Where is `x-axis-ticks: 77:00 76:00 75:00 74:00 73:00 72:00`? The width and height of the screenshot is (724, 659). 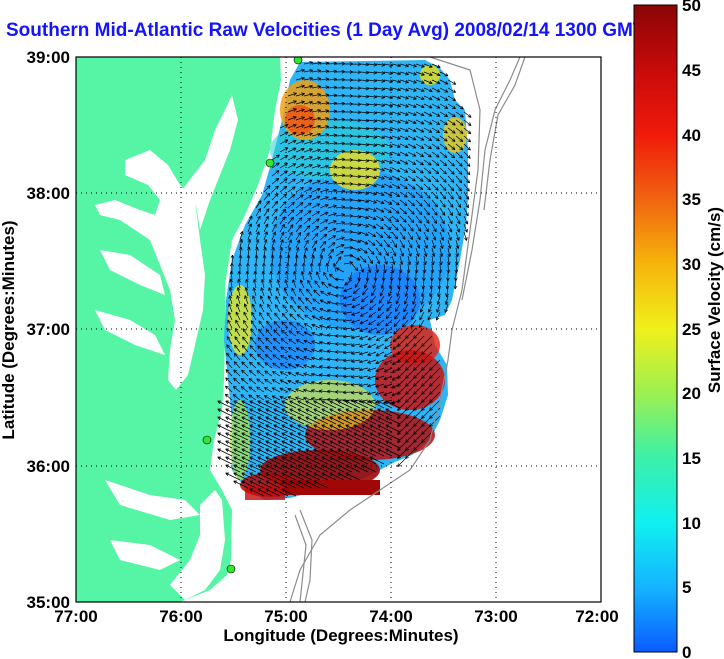
x-axis-ticks: 77:00 76:00 75:00 74:00 73:00 72:00 is located at coordinates (336, 616).